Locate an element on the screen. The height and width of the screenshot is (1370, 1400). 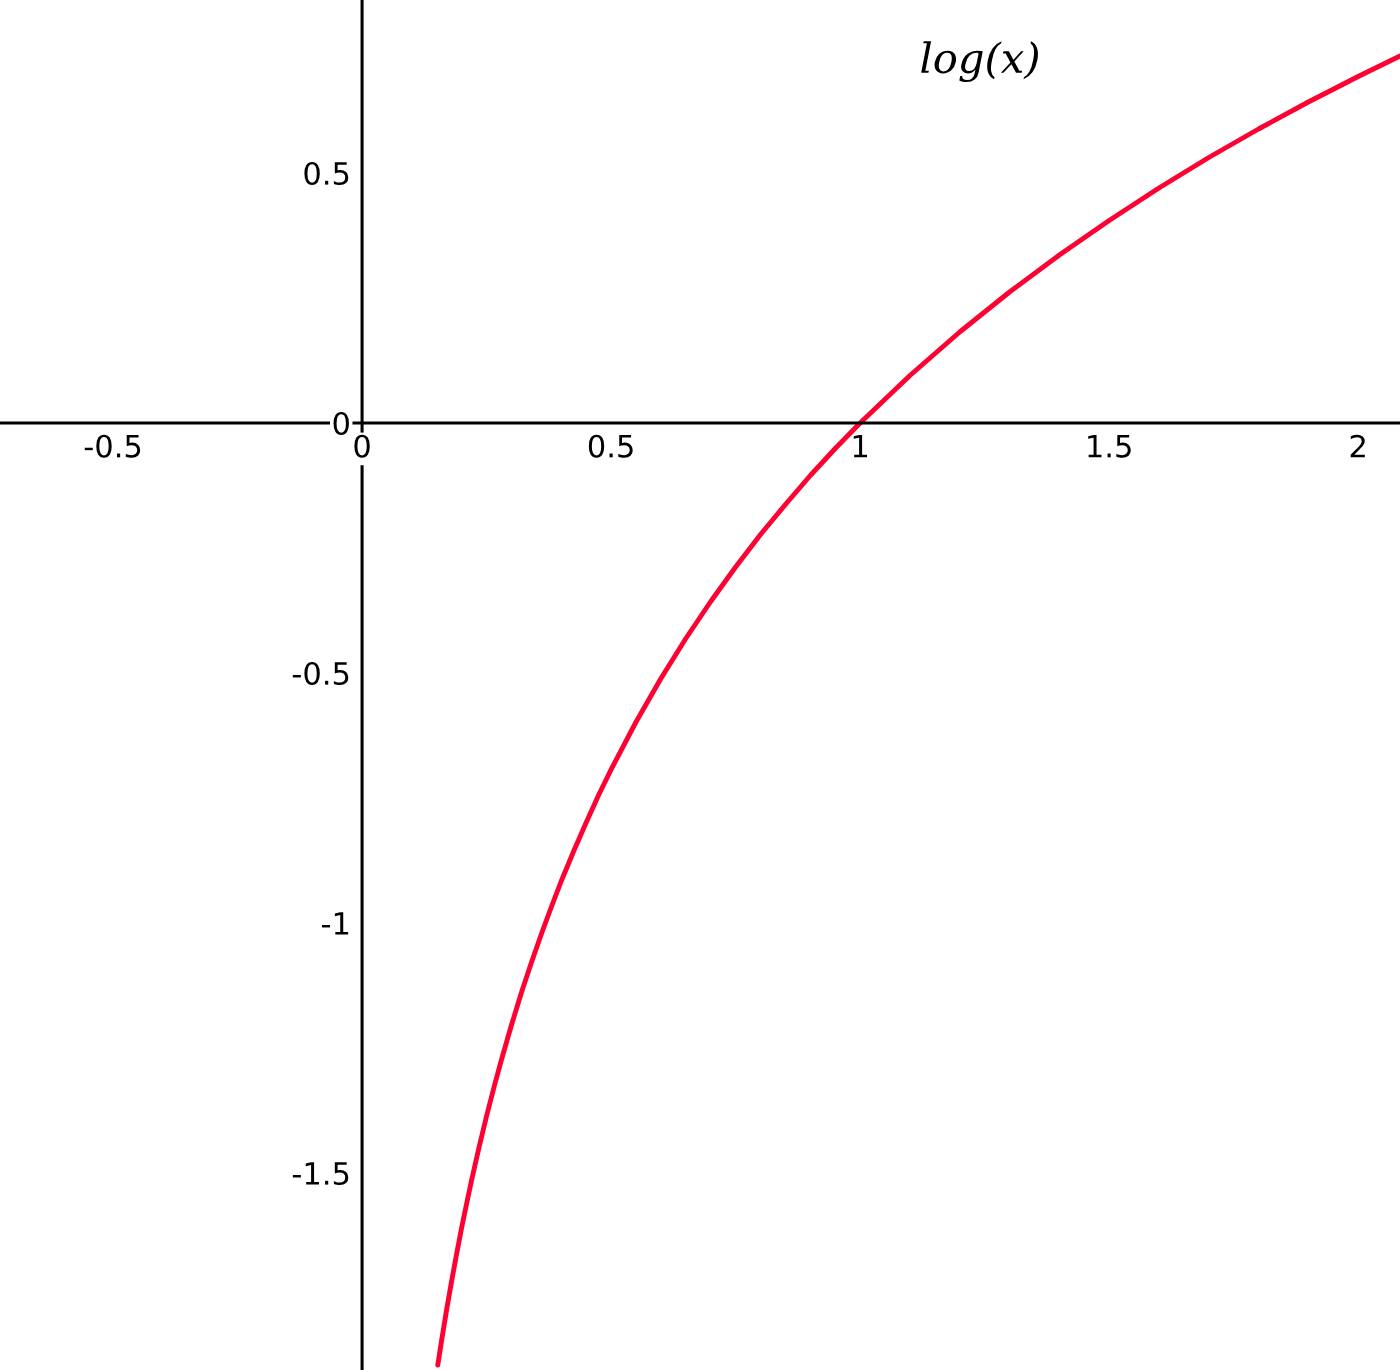
x-tick-label: 0.5 is located at coordinates (610, 446).